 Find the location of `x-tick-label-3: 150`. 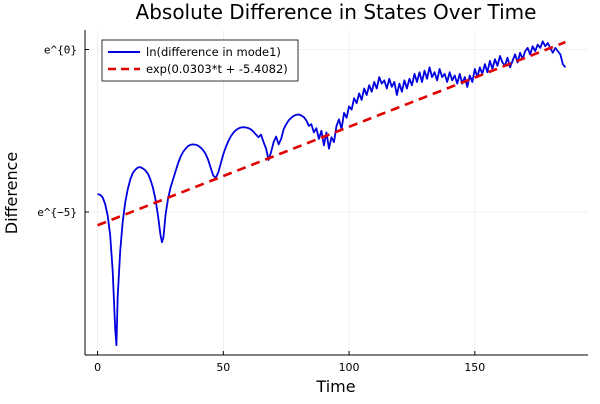

x-tick-label-3: 150 is located at coordinates (474, 367).